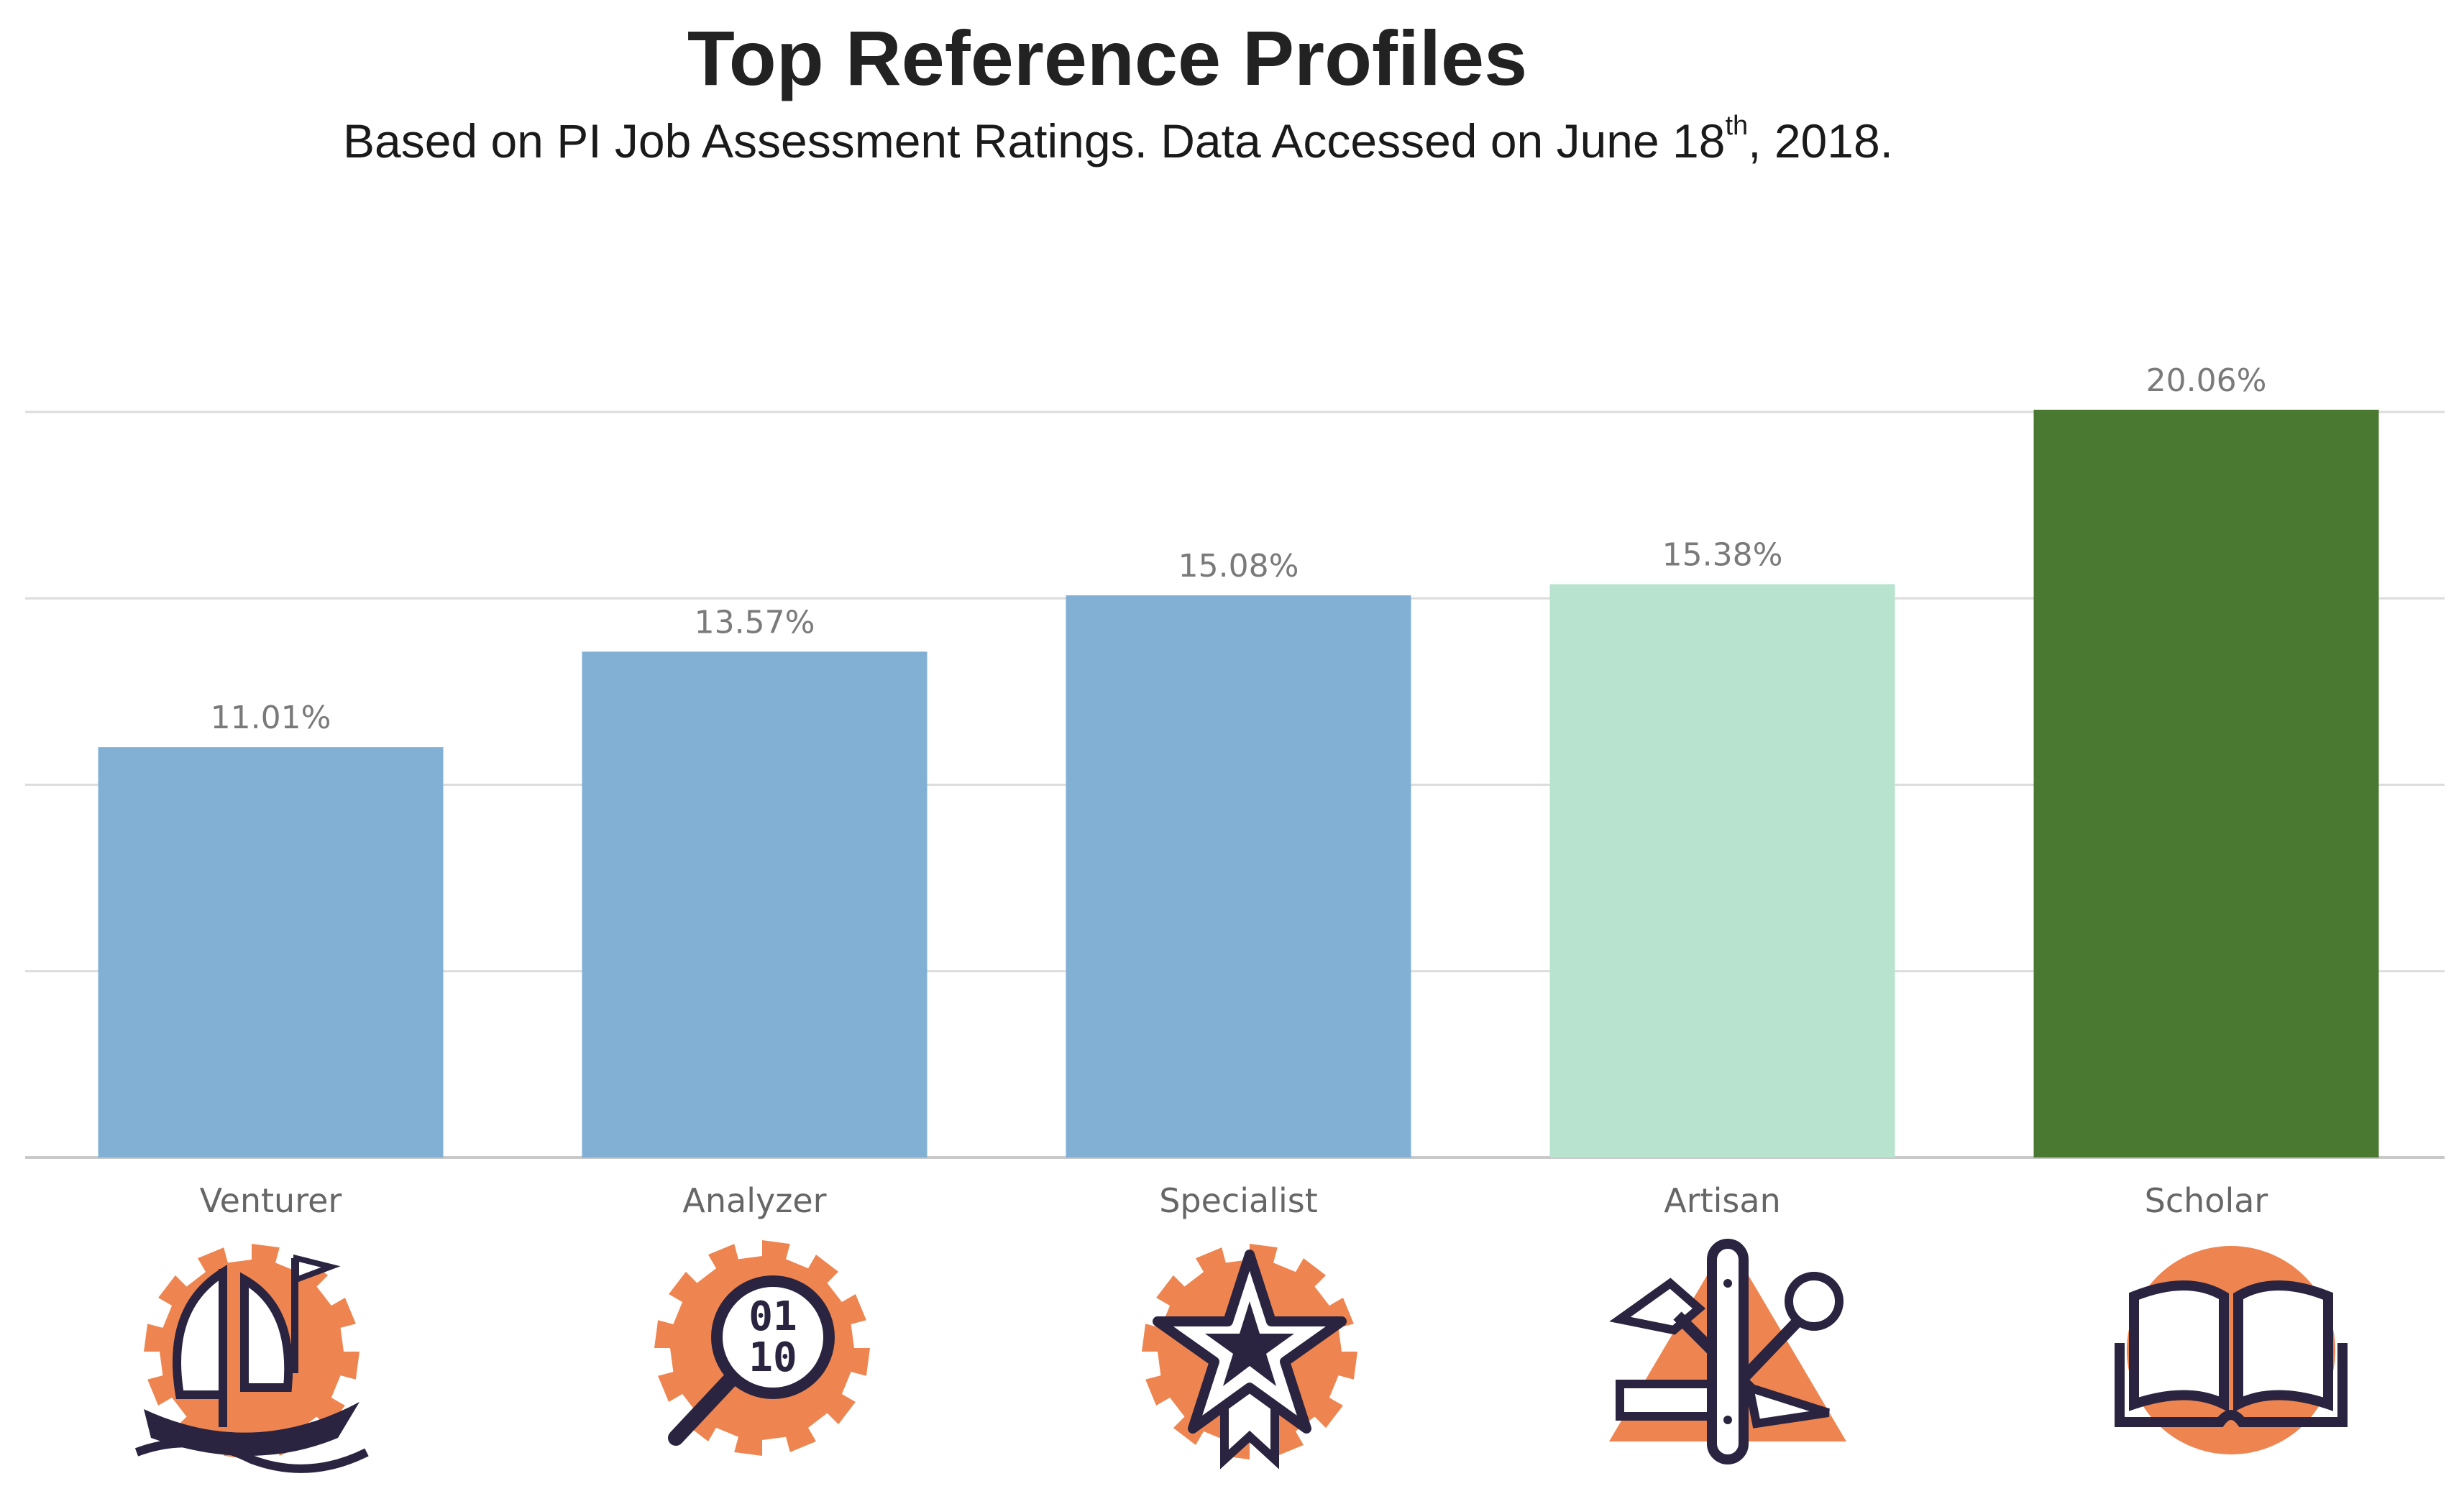  I want to click on bar-venturer, so click(271, 953).